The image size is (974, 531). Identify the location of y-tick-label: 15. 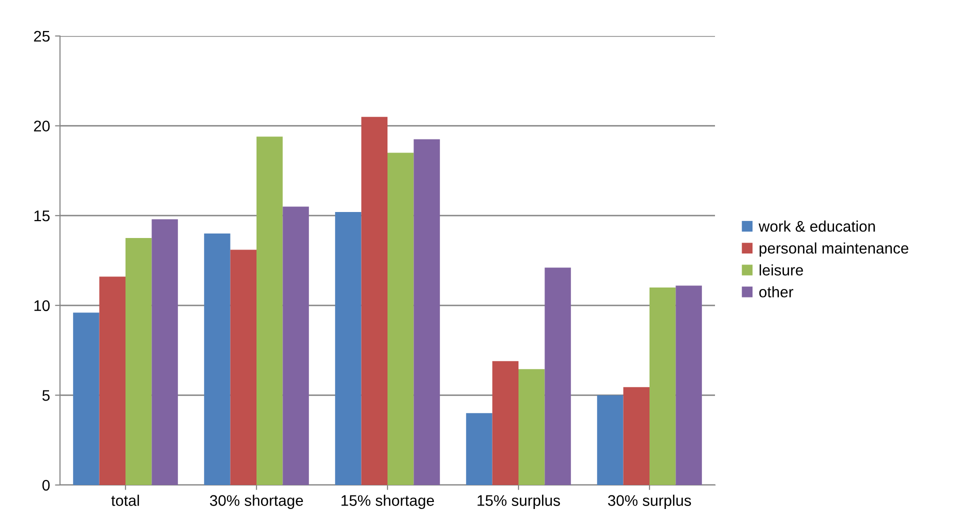
(42, 216).